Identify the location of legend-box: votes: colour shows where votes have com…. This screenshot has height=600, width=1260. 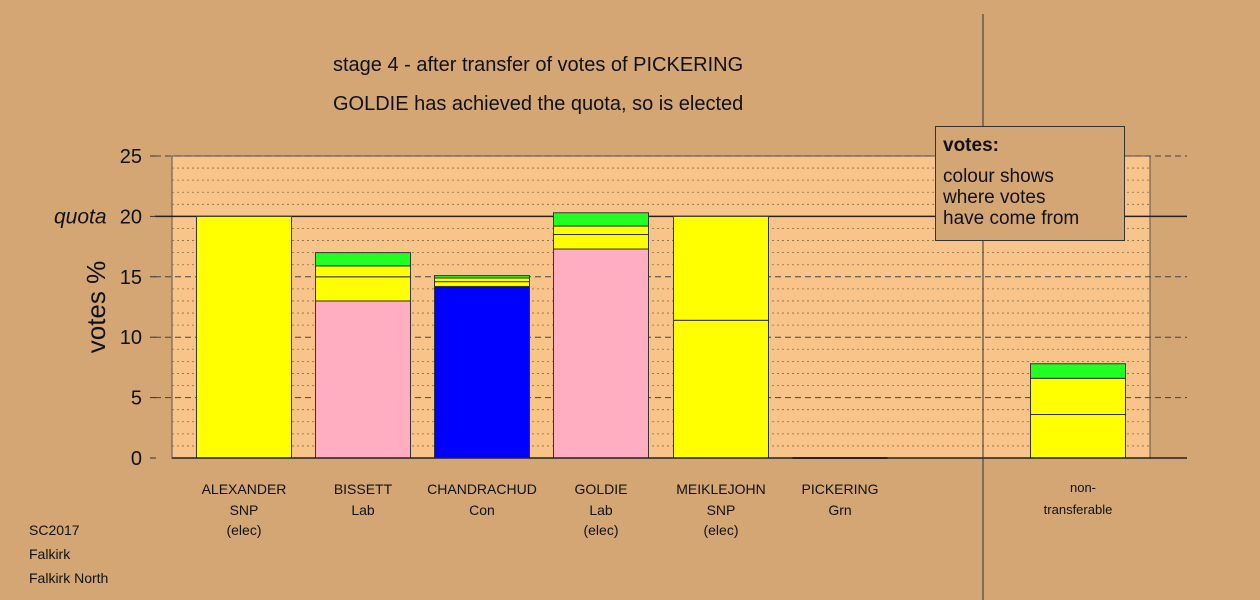
(1030, 183).